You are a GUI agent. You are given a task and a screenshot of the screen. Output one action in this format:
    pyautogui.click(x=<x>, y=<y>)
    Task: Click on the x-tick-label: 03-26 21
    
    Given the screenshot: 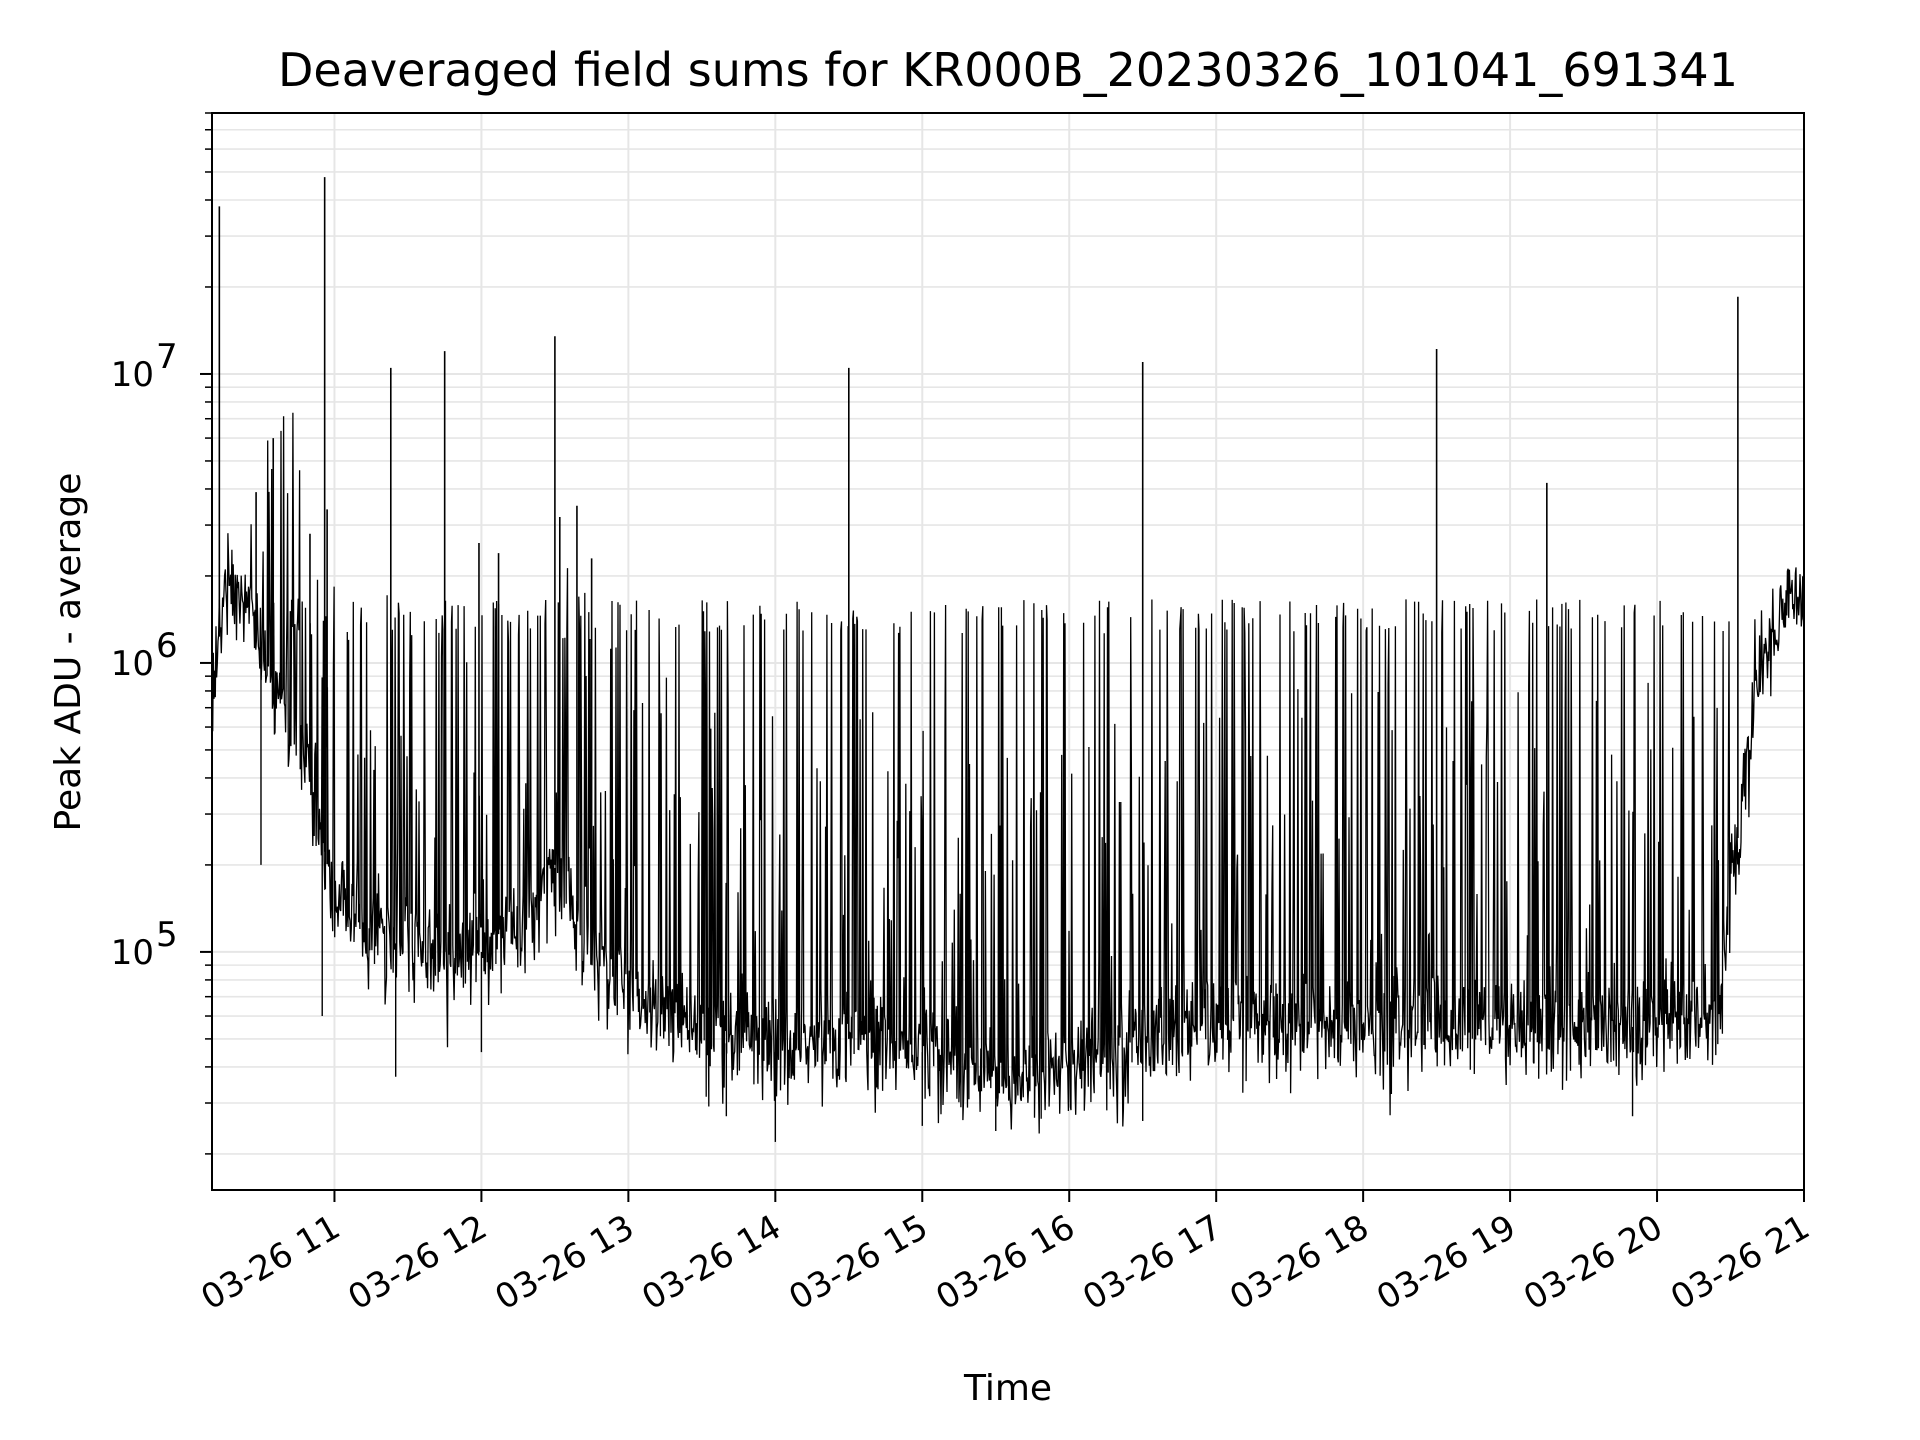 What is the action you would take?
    pyautogui.click(x=1740, y=1262)
    